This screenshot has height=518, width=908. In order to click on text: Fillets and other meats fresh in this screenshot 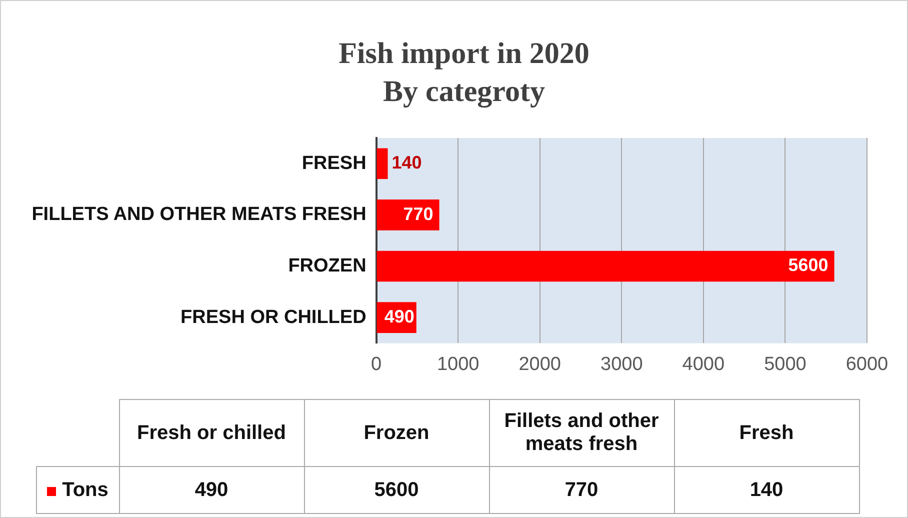, I will do `click(581, 433)`.